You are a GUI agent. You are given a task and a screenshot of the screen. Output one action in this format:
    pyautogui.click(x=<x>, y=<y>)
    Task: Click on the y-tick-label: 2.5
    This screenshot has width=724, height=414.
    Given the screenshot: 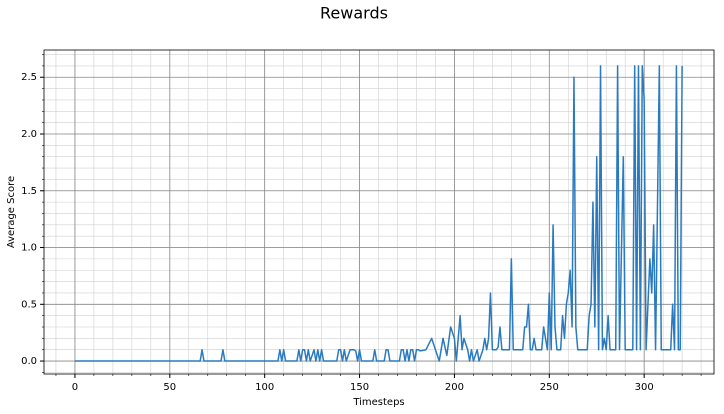 What is the action you would take?
    pyautogui.click(x=29, y=77)
    